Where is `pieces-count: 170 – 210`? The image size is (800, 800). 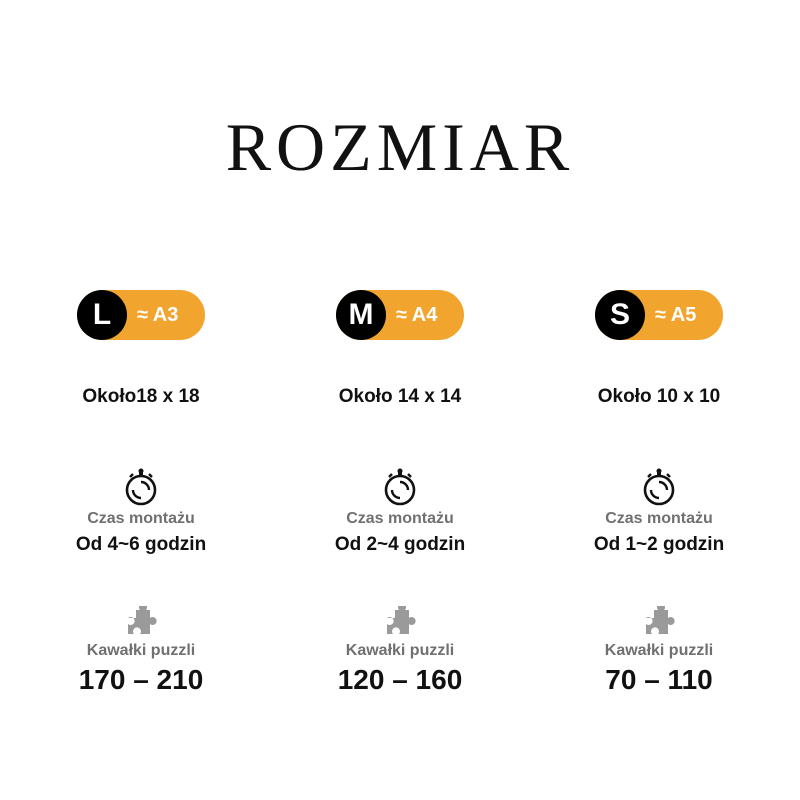 pieces-count: 170 – 210 is located at coordinates (141, 679).